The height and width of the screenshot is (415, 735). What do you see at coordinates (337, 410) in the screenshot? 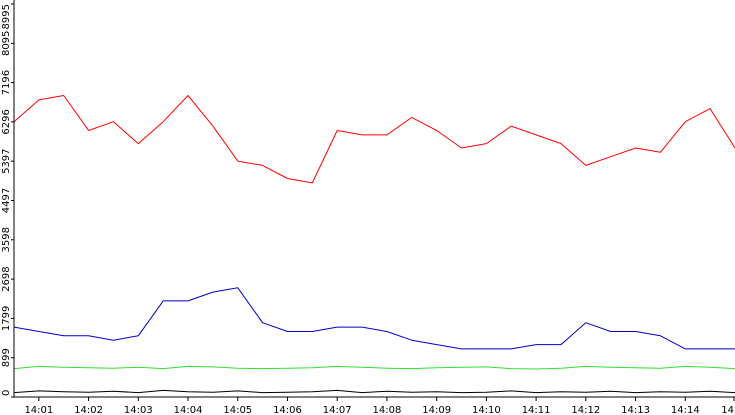
I see `x-tick-label: 14:07` at bounding box center [337, 410].